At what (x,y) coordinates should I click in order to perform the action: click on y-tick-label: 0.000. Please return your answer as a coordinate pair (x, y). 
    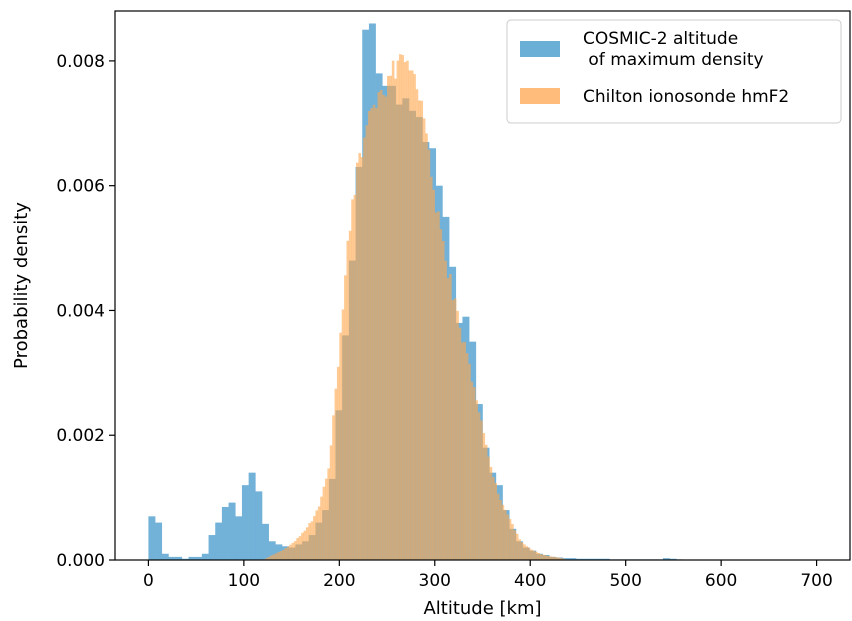
    Looking at the image, I should click on (80, 561).